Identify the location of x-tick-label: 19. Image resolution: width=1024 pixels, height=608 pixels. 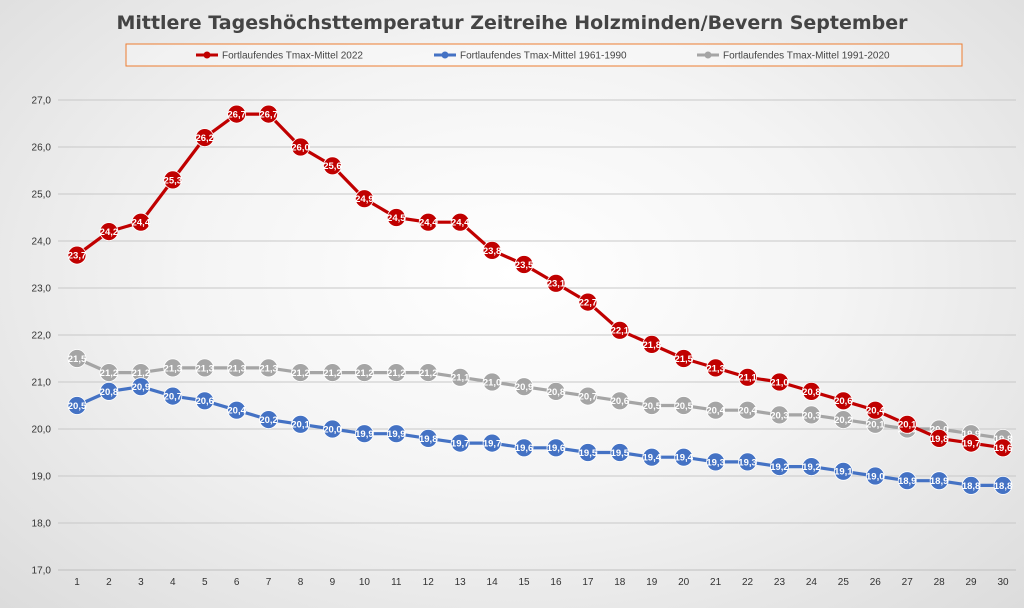
(652, 582).